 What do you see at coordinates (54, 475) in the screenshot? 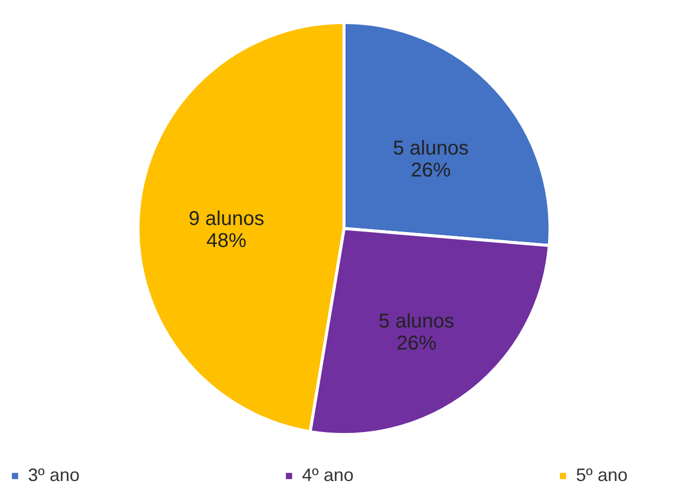
I see `legend-label: 3º ano` at bounding box center [54, 475].